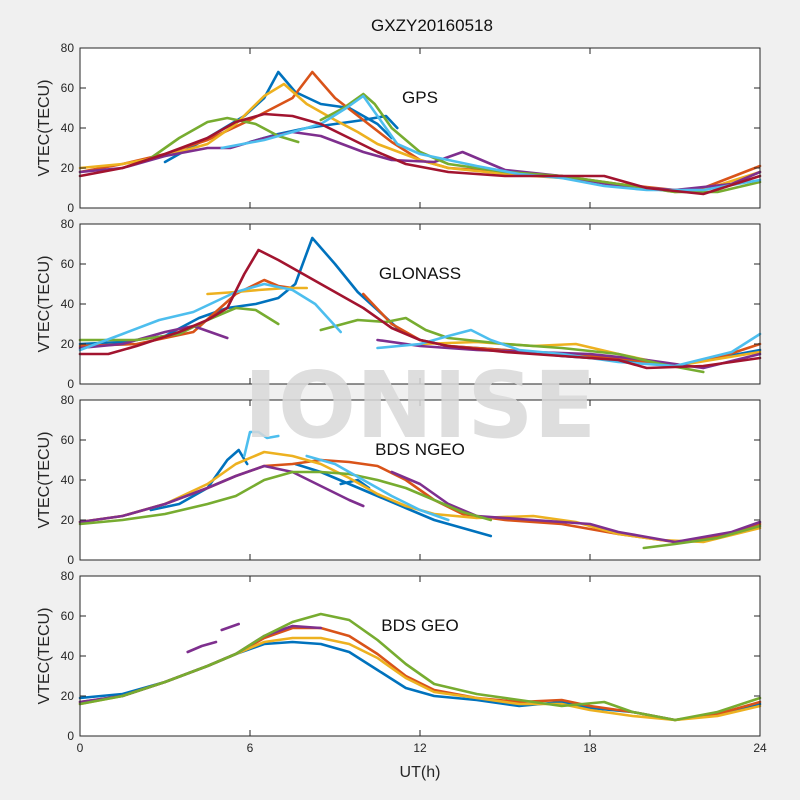  I want to click on panel-title: GLONASS, so click(420, 273).